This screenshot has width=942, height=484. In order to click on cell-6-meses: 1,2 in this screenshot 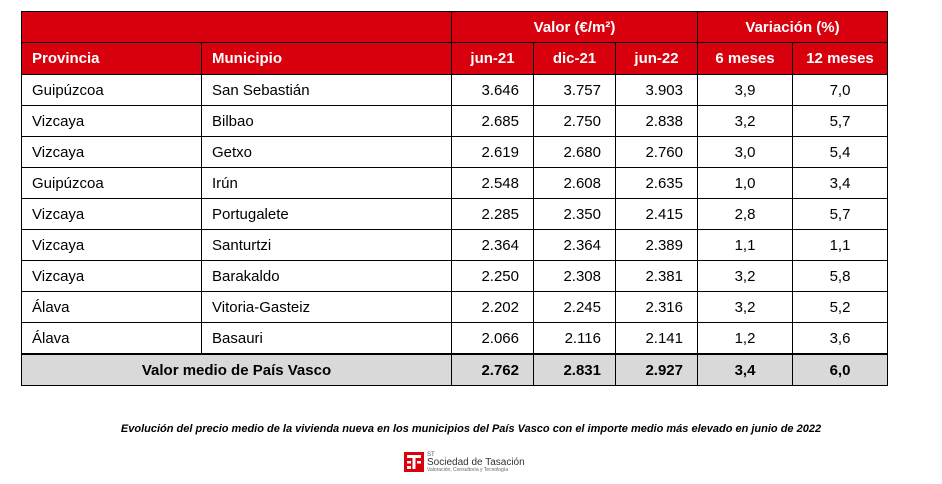, I will do `click(745, 338)`.